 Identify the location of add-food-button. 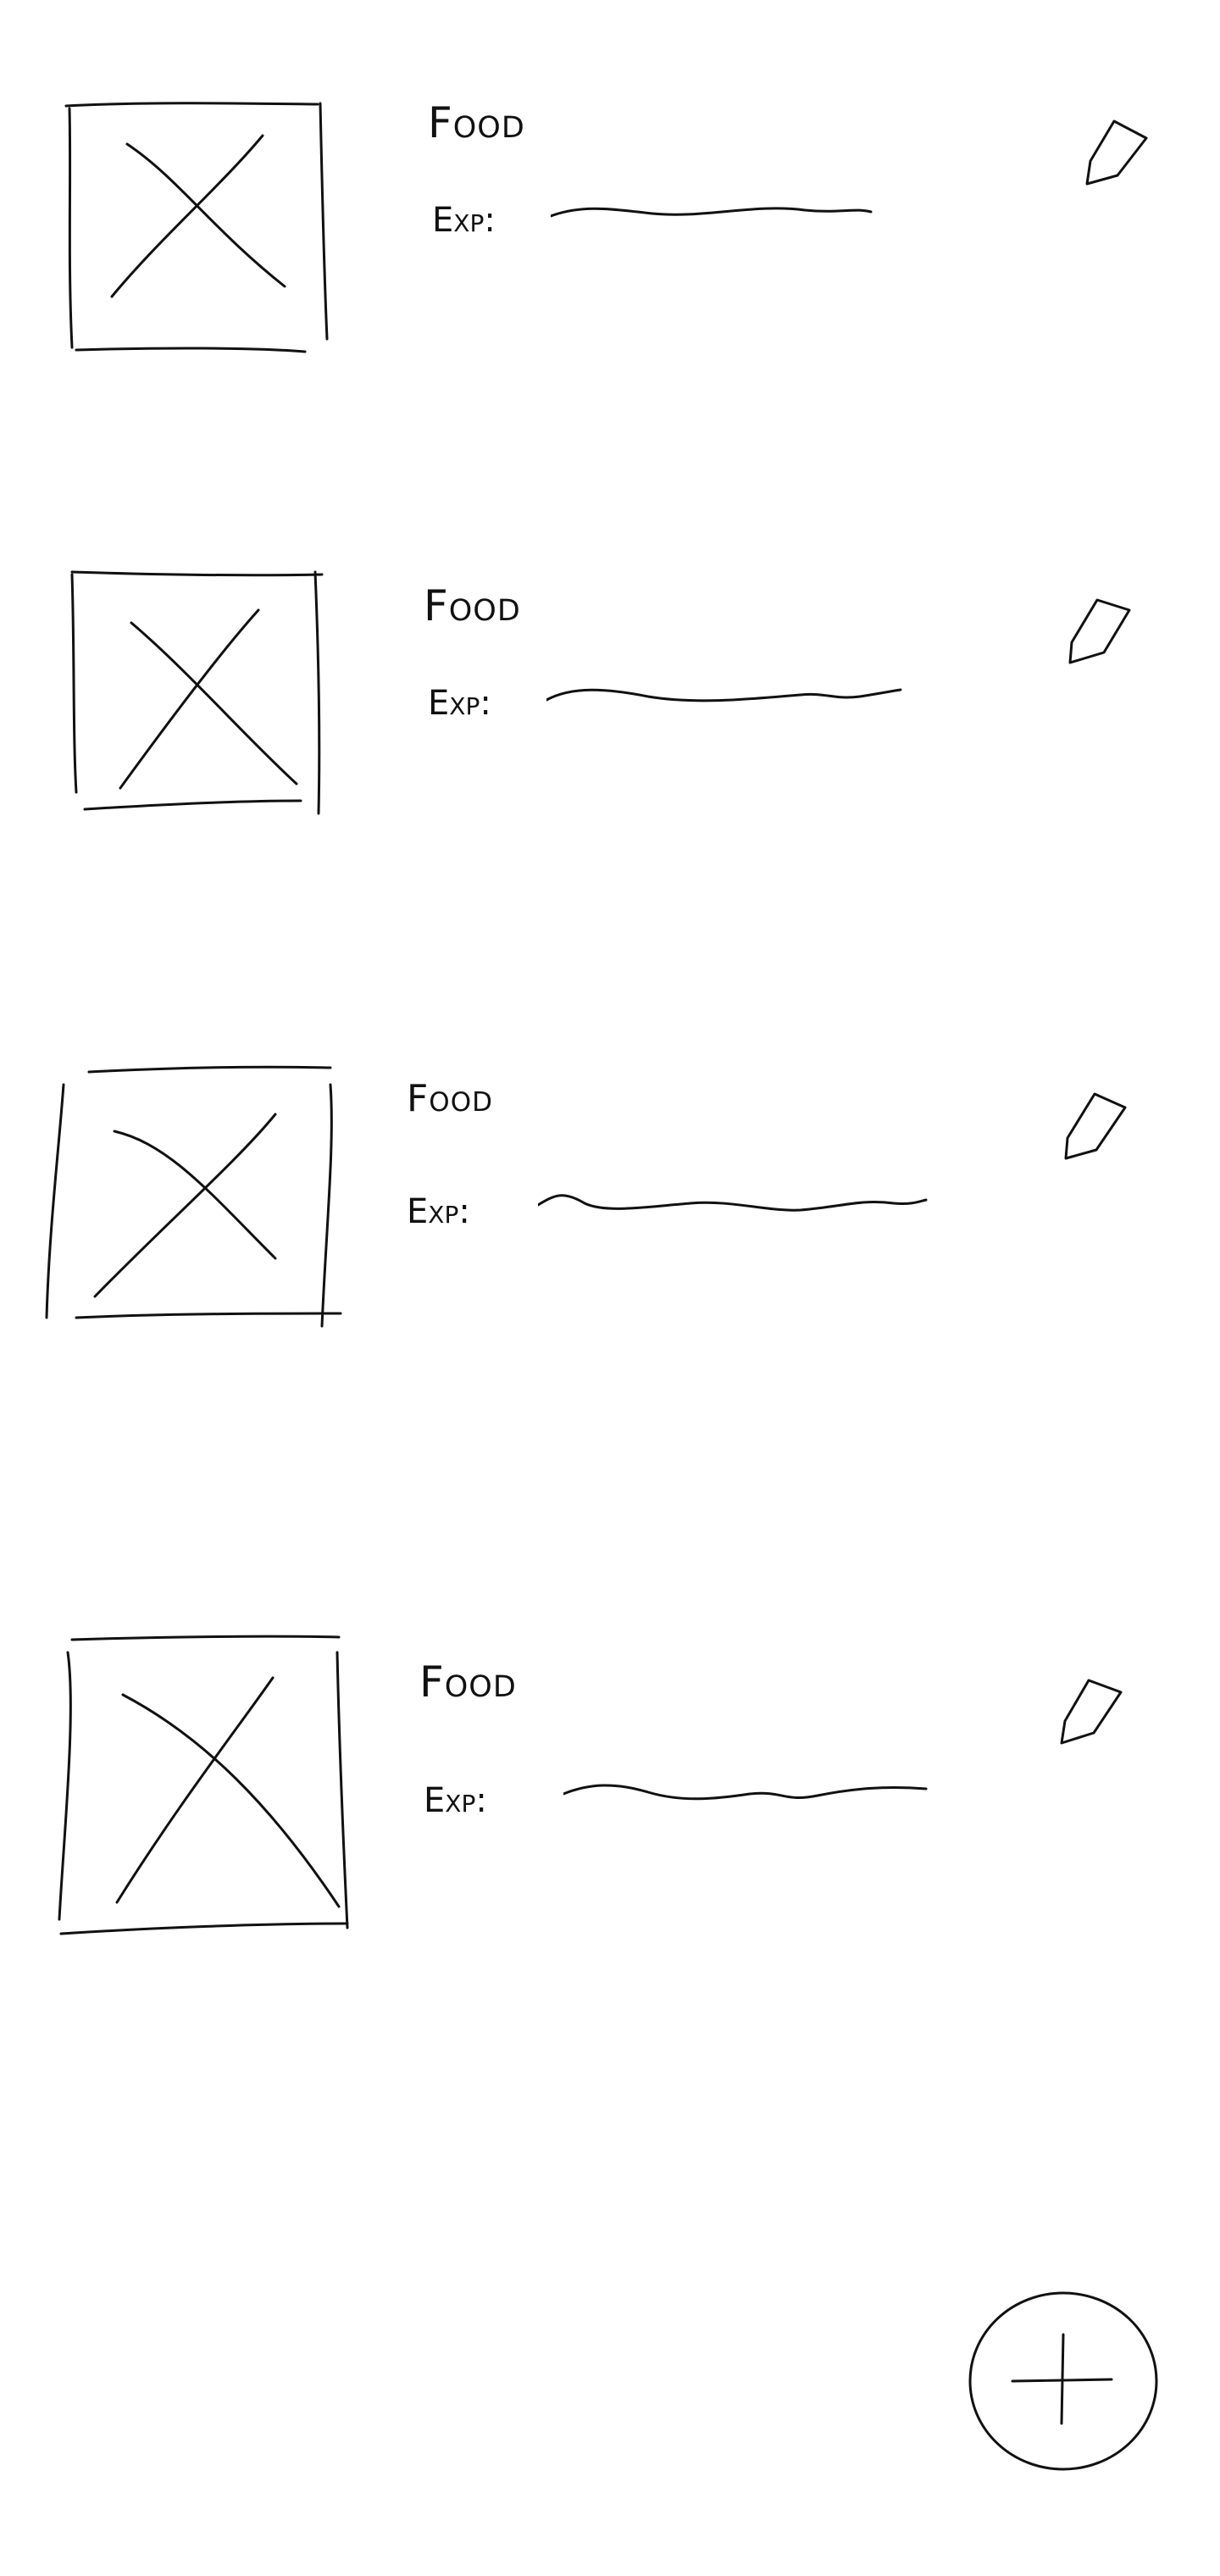
(1063, 2381).